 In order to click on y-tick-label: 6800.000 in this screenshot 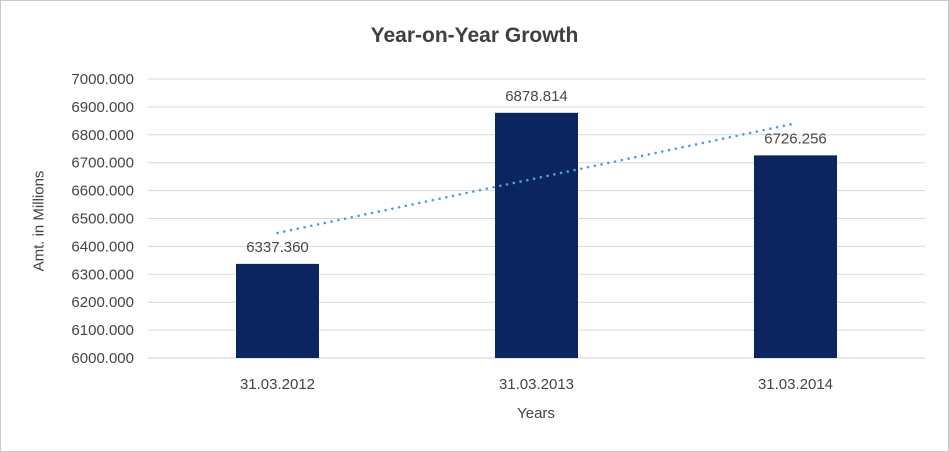, I will do `click(102, 135)`.